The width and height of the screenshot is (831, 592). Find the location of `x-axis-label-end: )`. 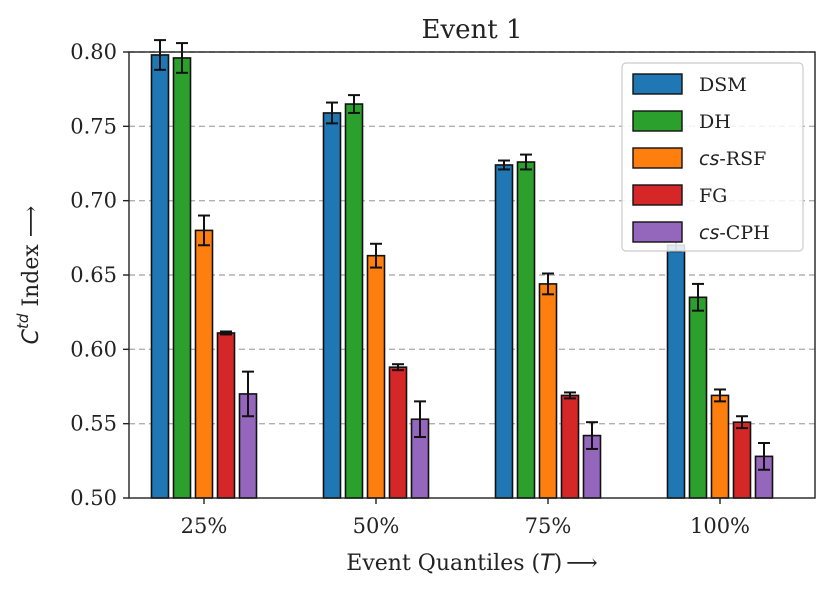

x-axis-label-end: ) is located at coordinates (558, 563).